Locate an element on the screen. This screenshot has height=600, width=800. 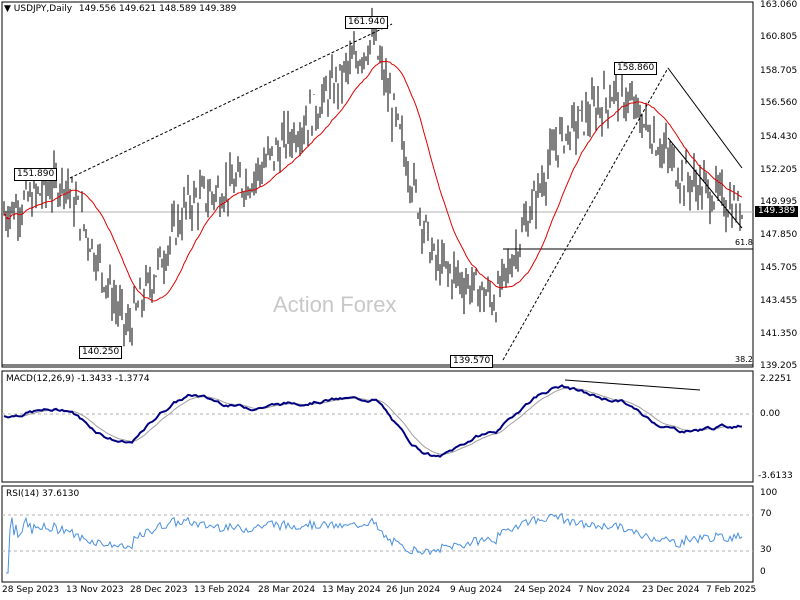
fib-618-label: 61.8 is located at coordinates (744, 242).